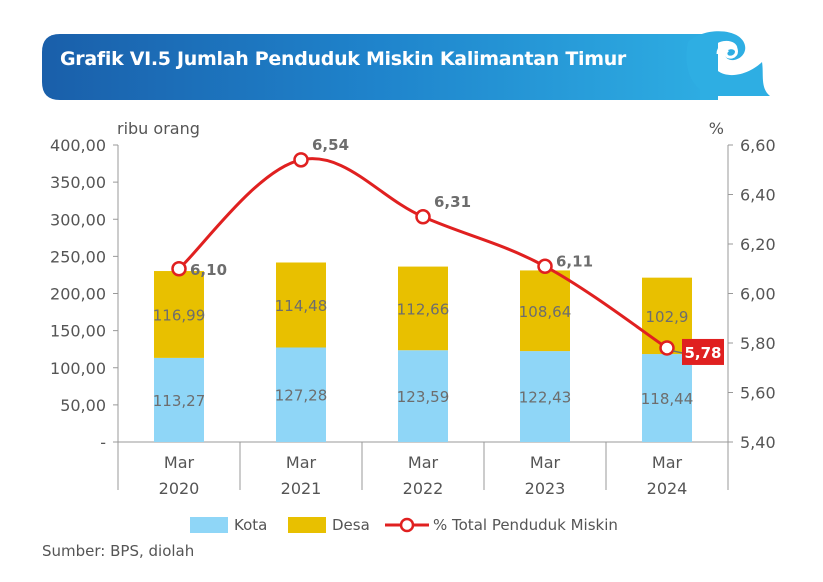  What do you see at coordinates (407, 525) in the screenshot?
I see `legend-line-marker-icon` at bounding box center [407, 525].